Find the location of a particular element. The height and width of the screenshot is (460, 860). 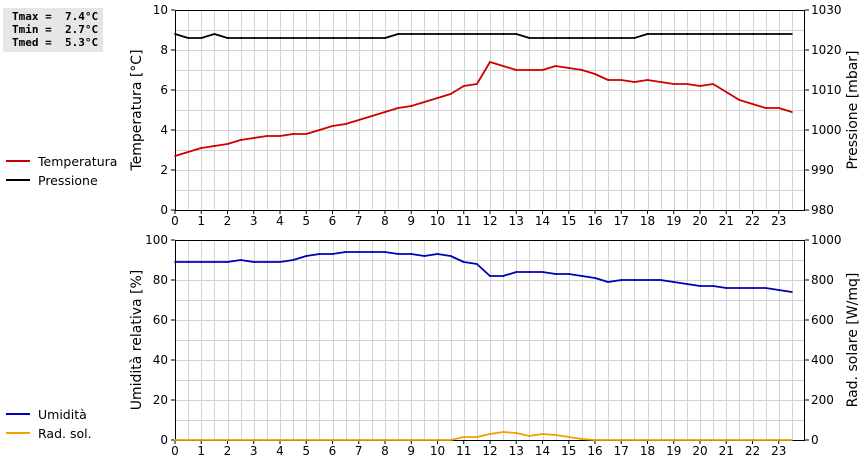

tmax-label: Tmax = 7.4°C is located at coordinates (55, 16).